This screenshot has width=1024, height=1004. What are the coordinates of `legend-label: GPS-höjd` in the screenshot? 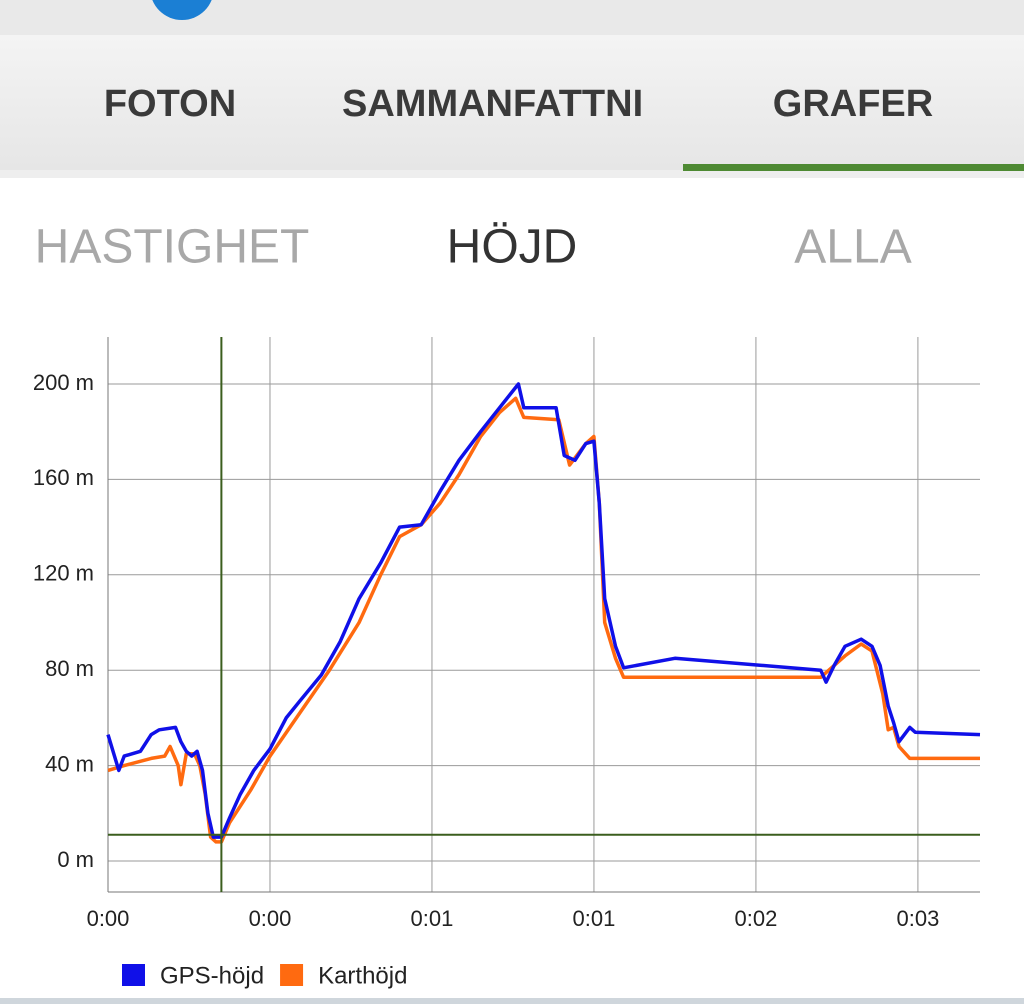 It's located at (212, 975).